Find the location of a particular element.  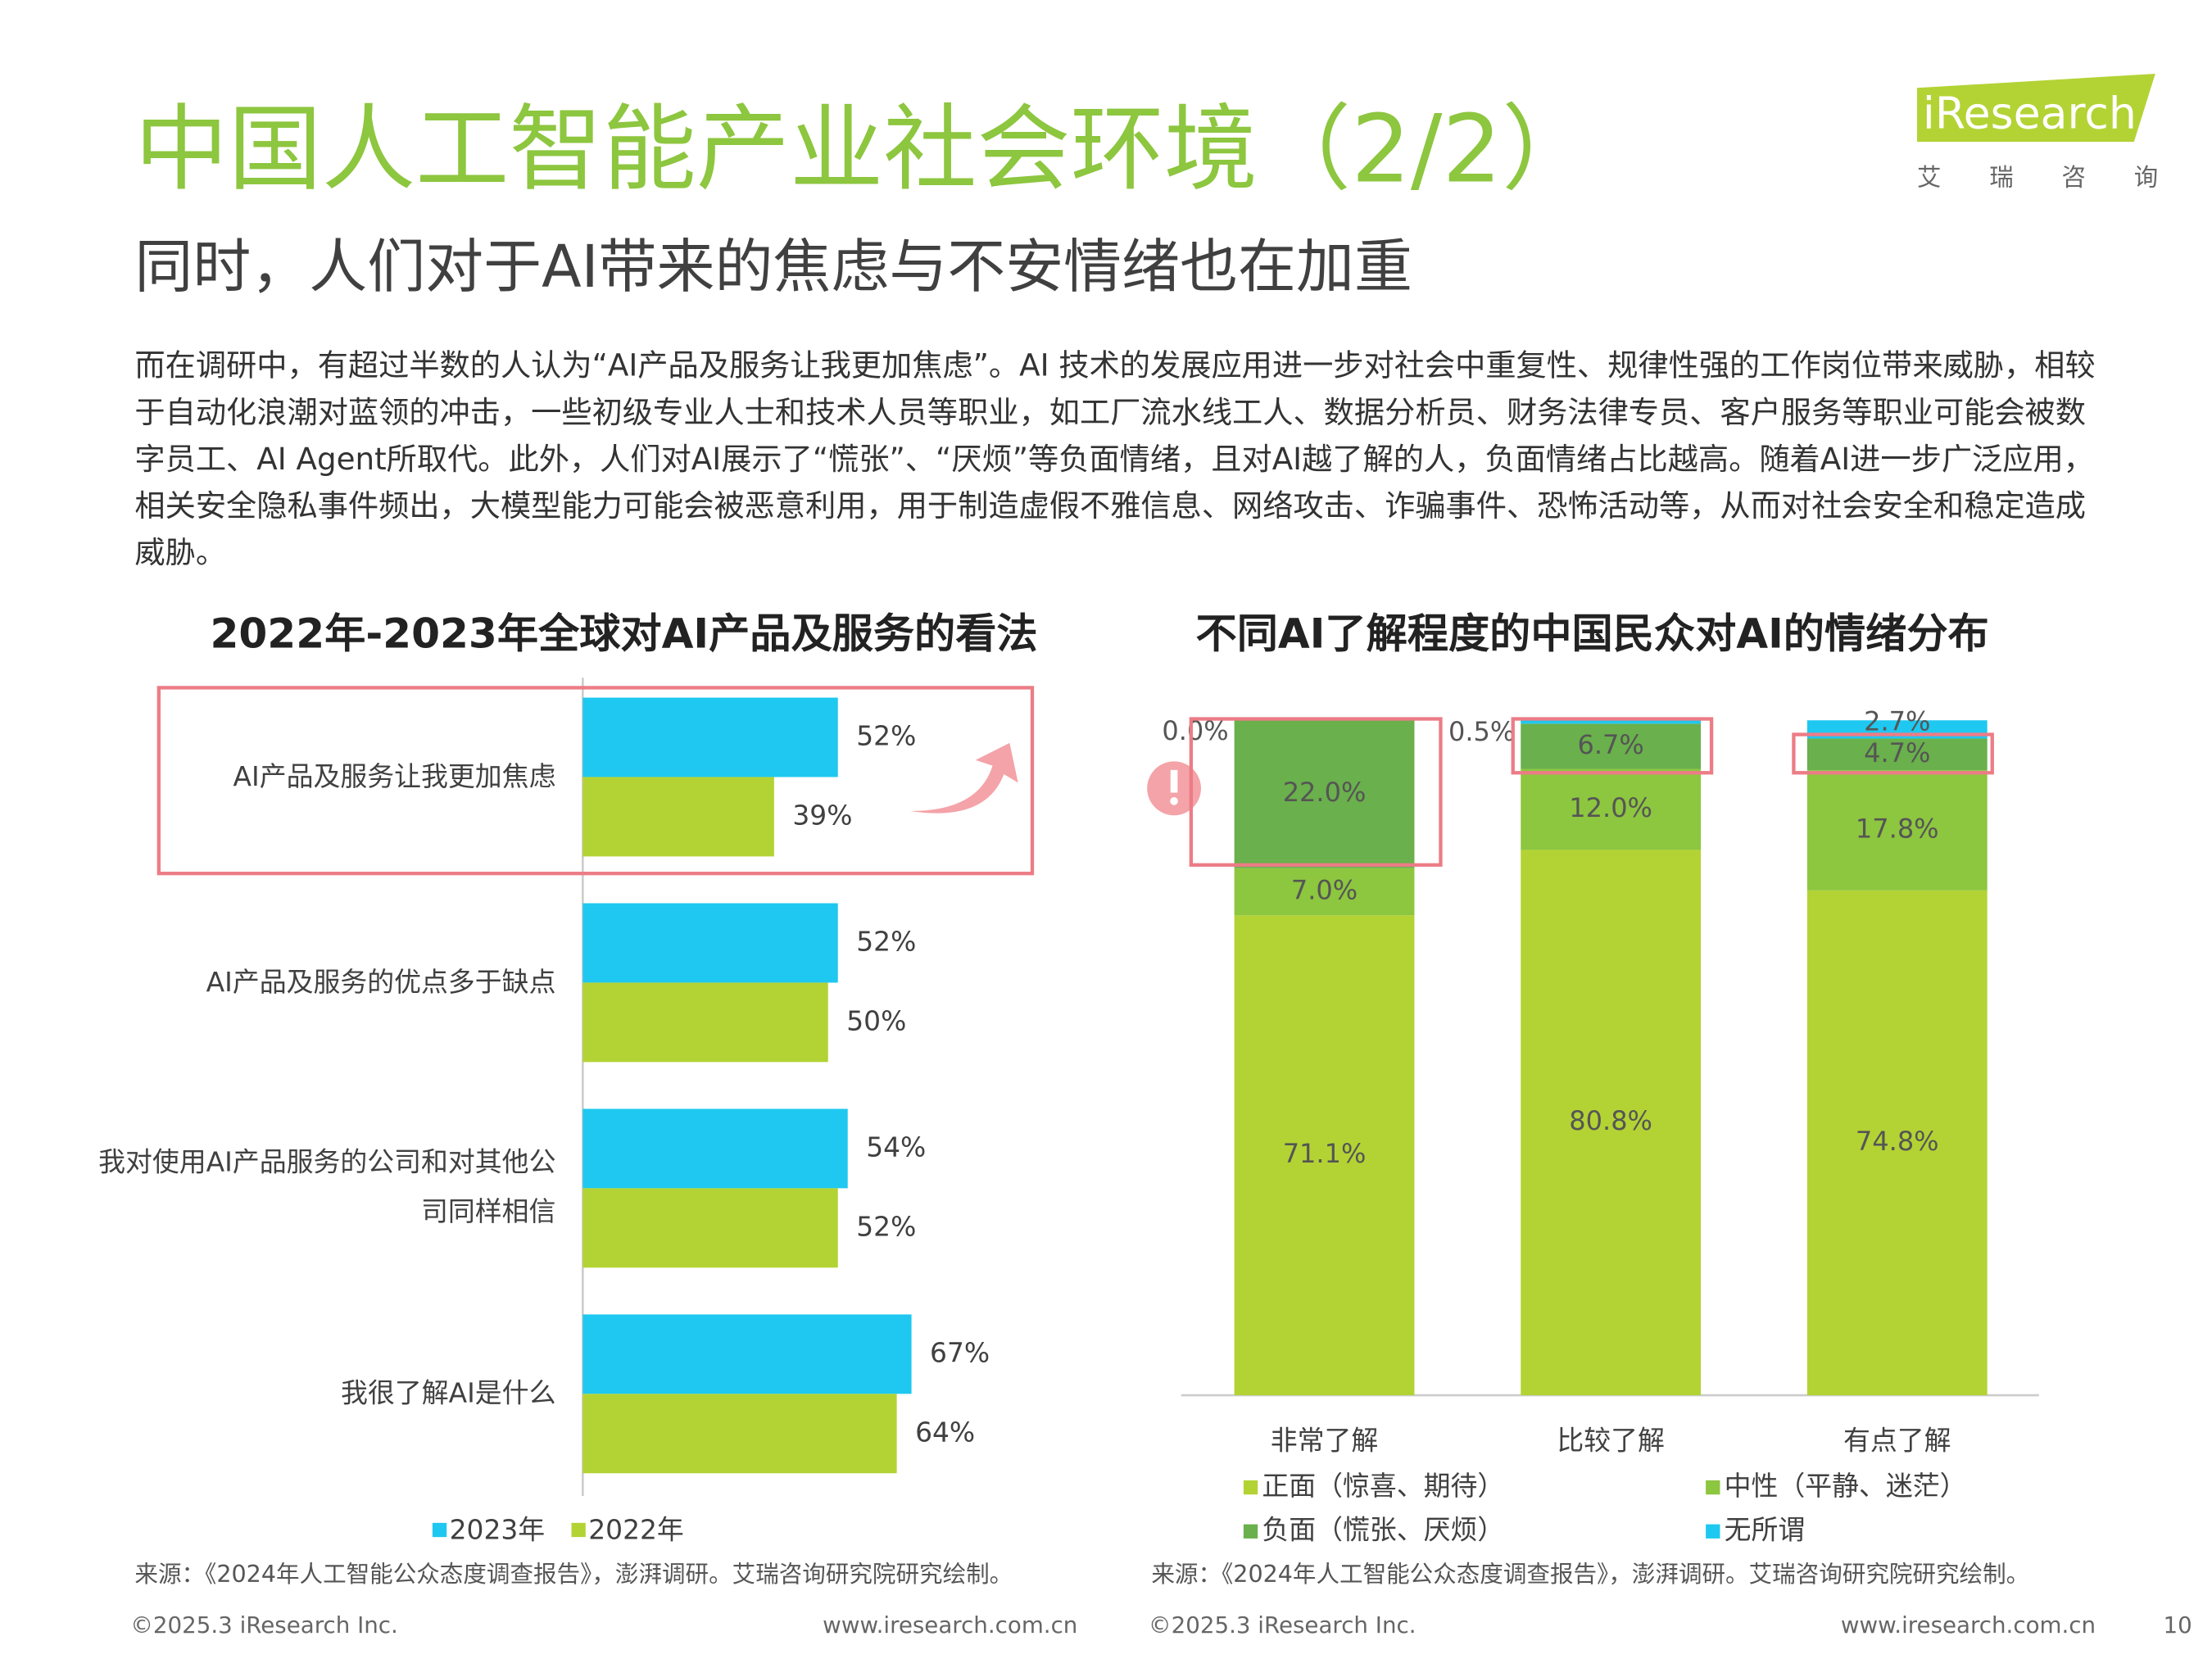

value-label: 17.8% is located at coordinates (1897, 829).